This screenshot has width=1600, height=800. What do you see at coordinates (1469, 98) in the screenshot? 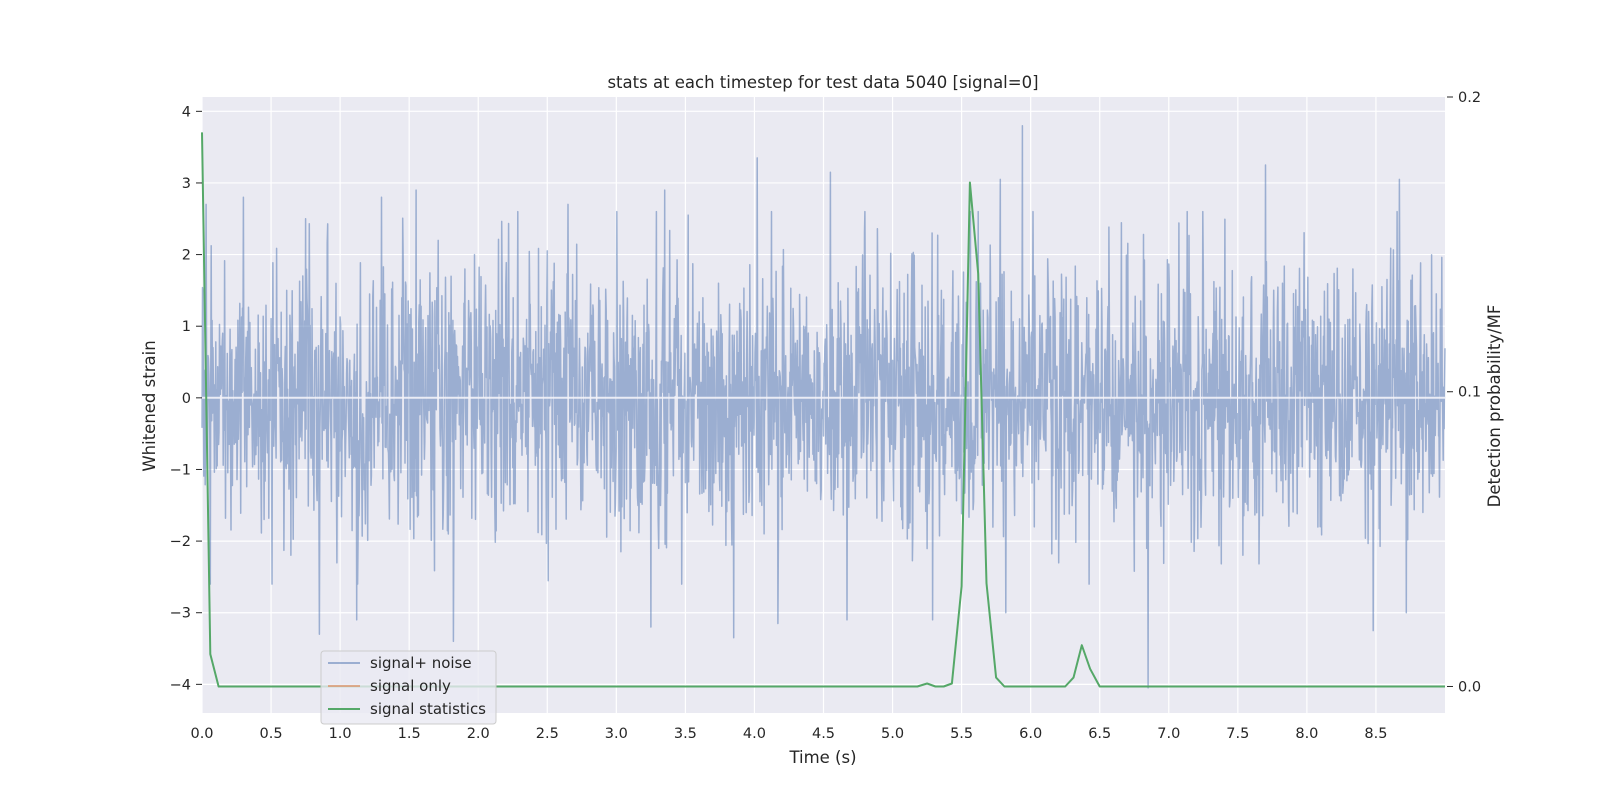
I see `y-tick-label-right: 0.2` at bounding box center [1469, 98].